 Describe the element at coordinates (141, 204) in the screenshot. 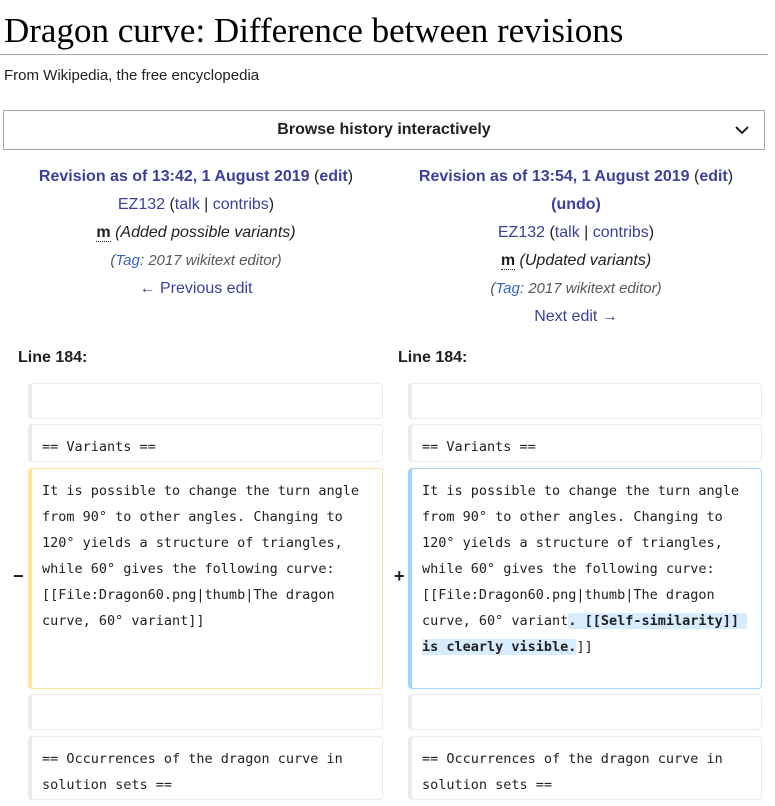

I see `old-revision-user-link: EZ132` at that location.